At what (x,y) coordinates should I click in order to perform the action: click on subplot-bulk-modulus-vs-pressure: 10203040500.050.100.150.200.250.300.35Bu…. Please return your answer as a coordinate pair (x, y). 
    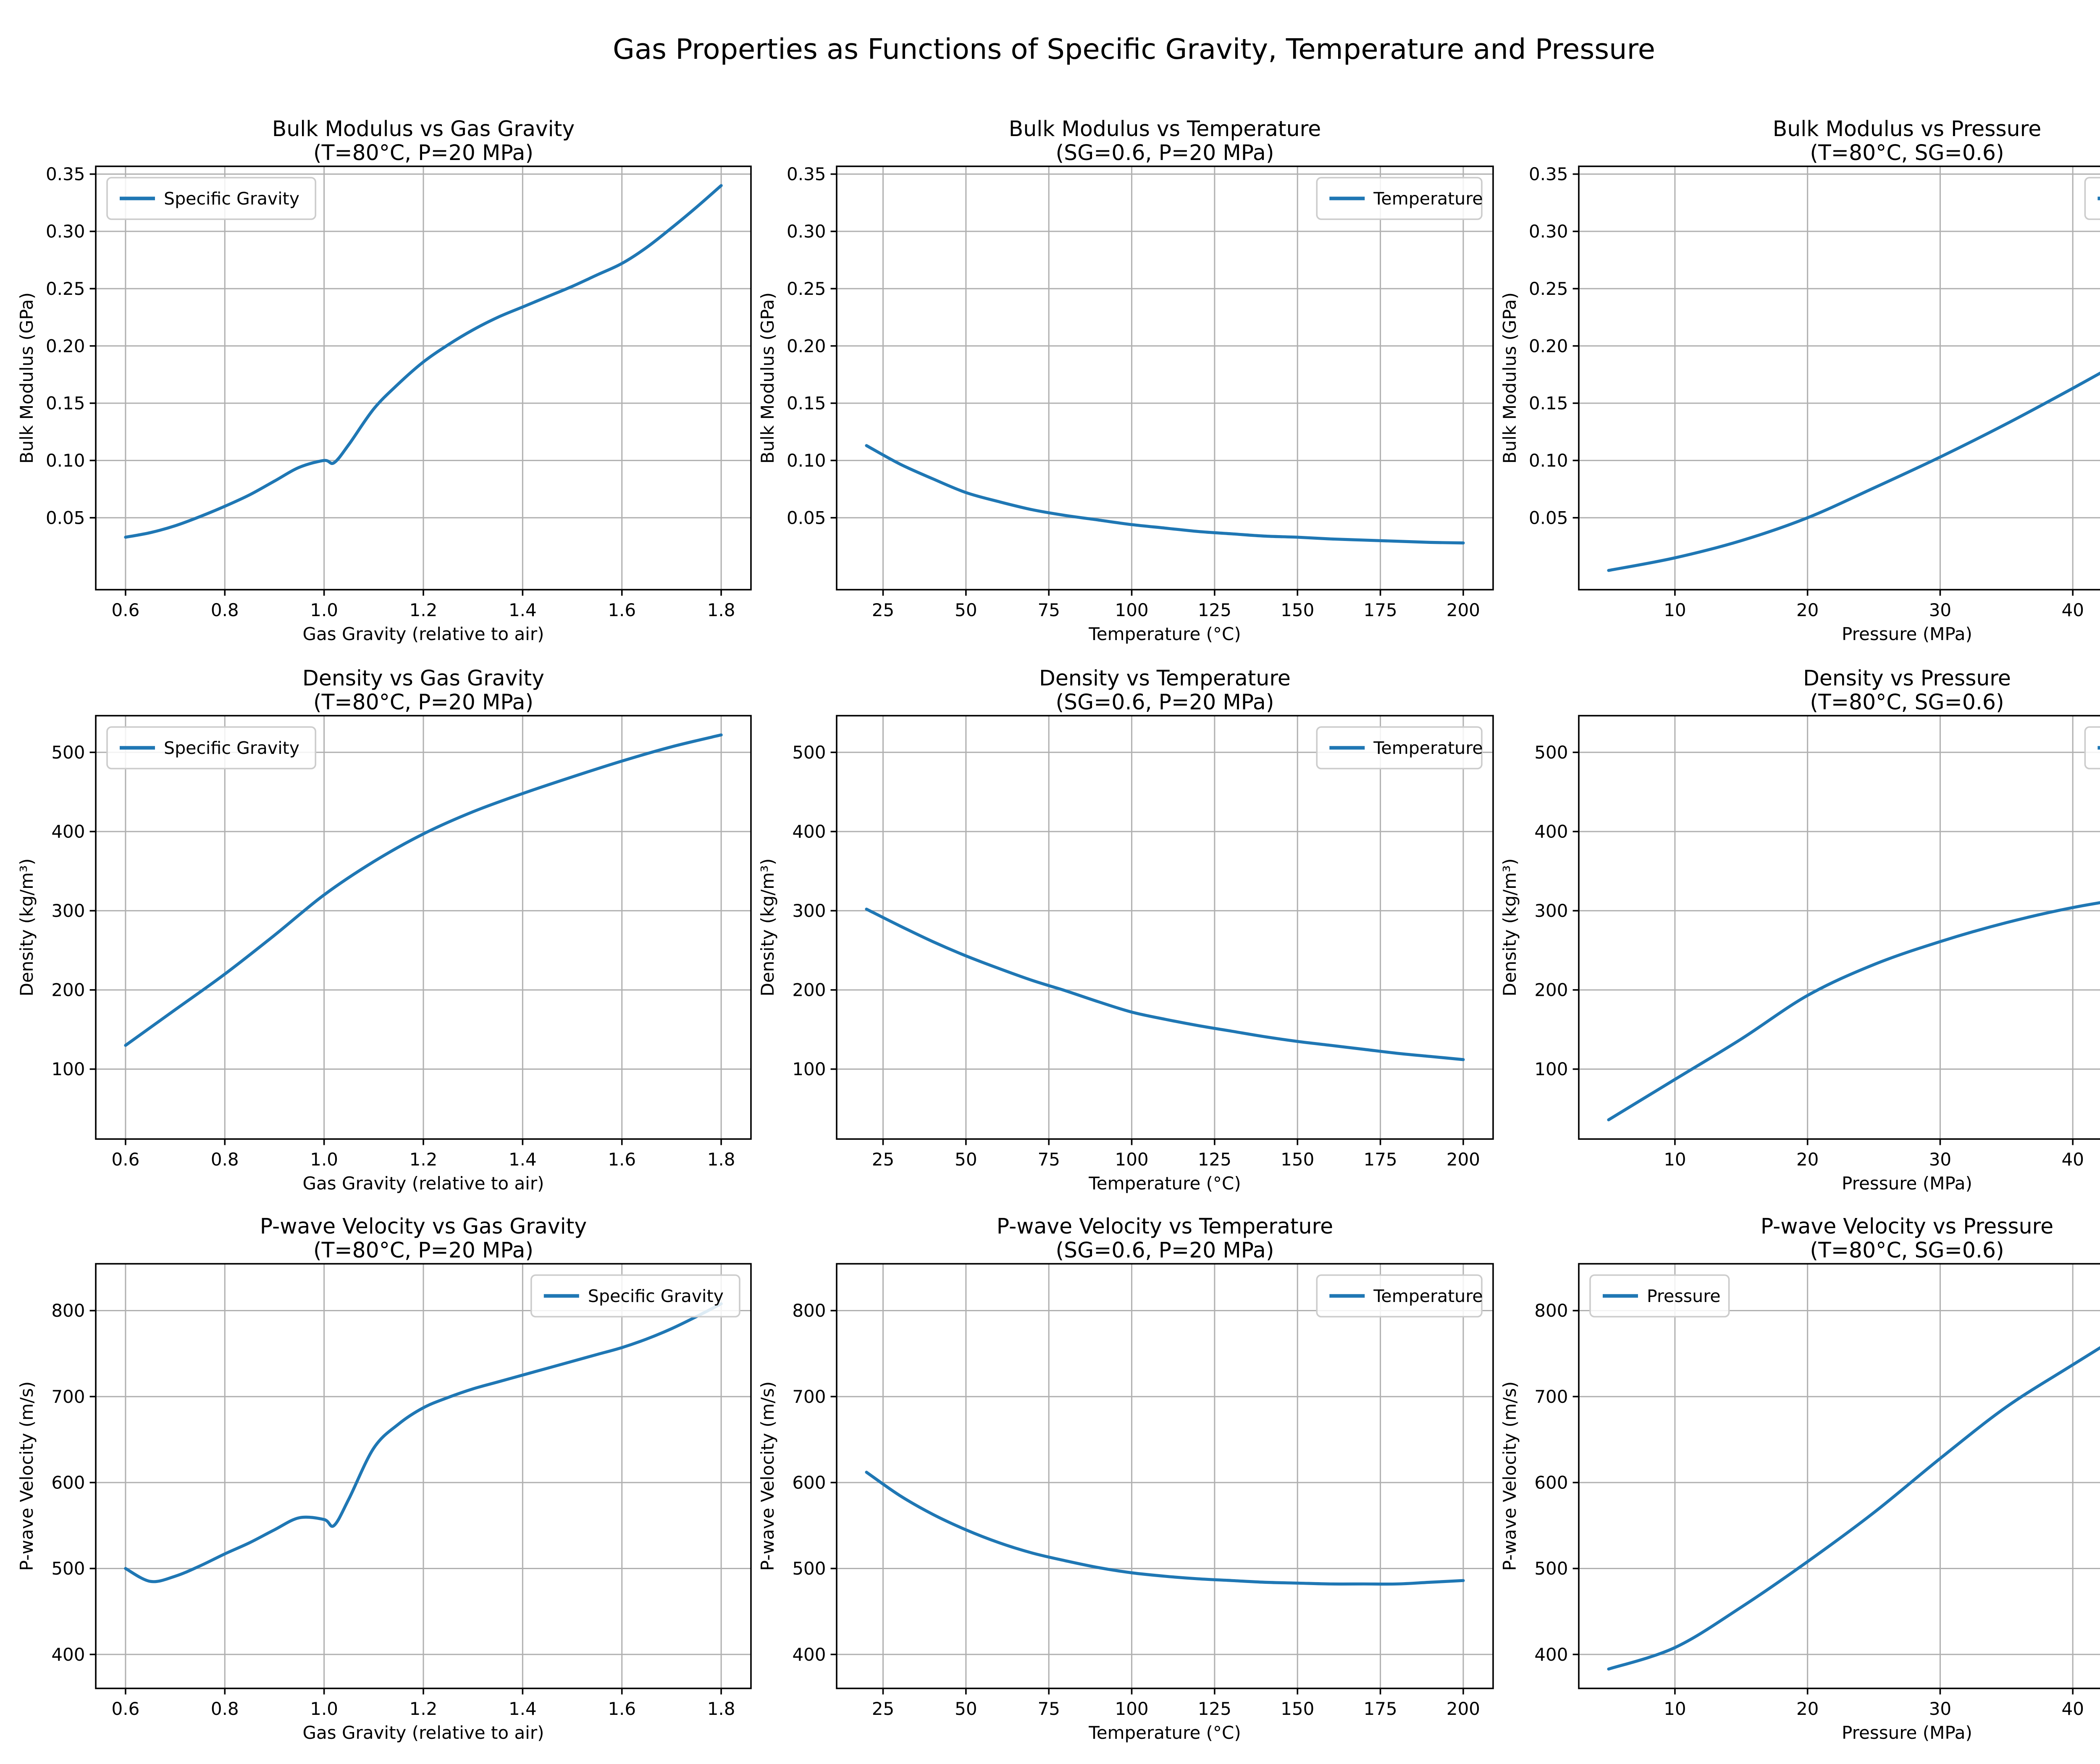
    Looking at the image, I should click on (1799, 380).